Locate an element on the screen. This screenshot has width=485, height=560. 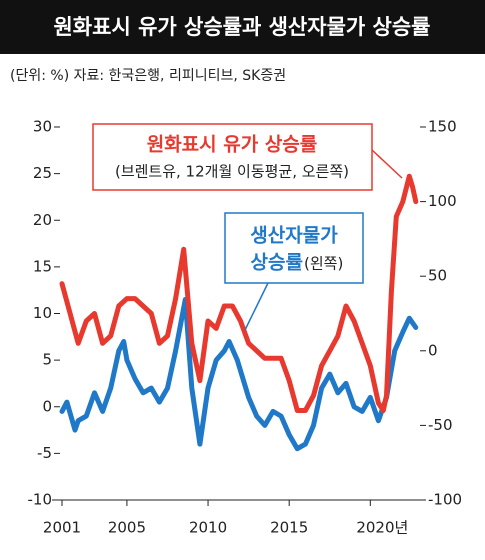
x-tick-label: 2015 is located at coordinates (289, 528).